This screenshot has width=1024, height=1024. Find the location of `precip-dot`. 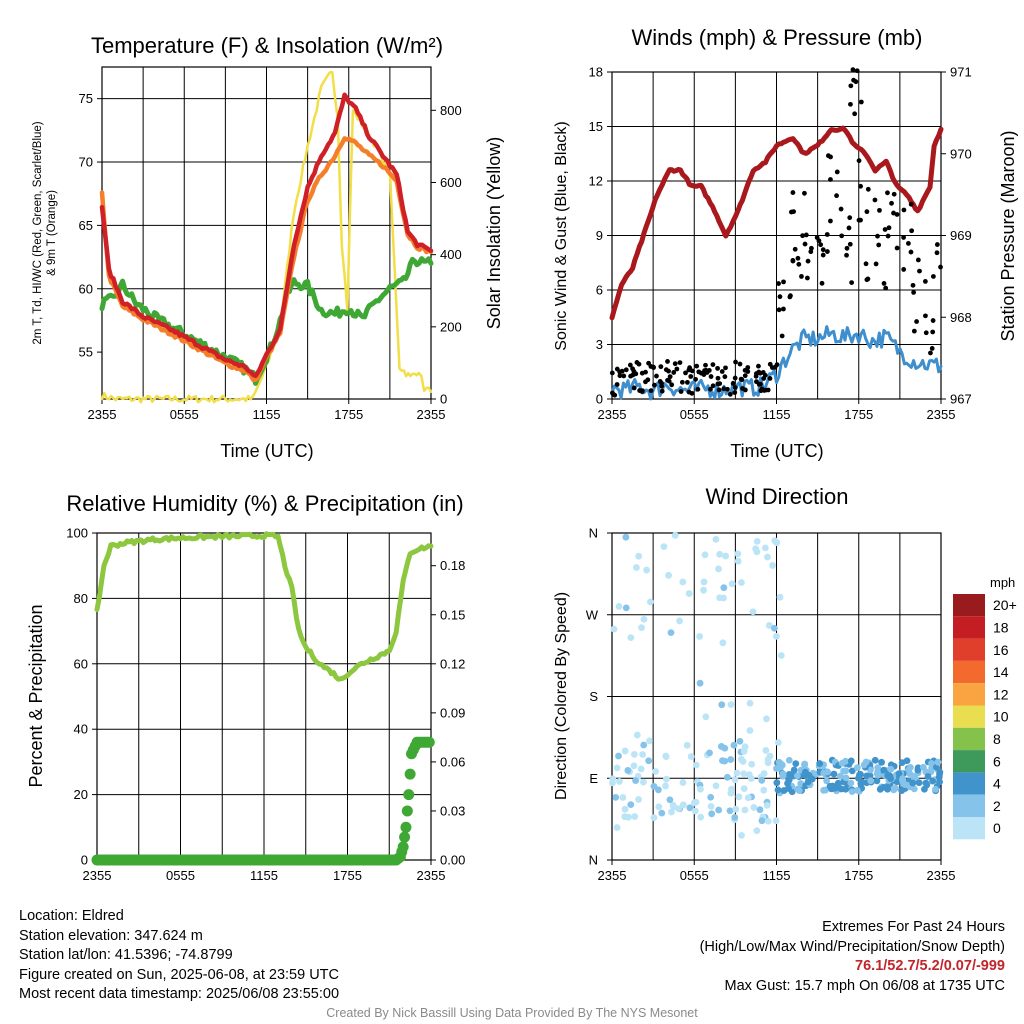

precip-dot is located at coordinates (409, 795).